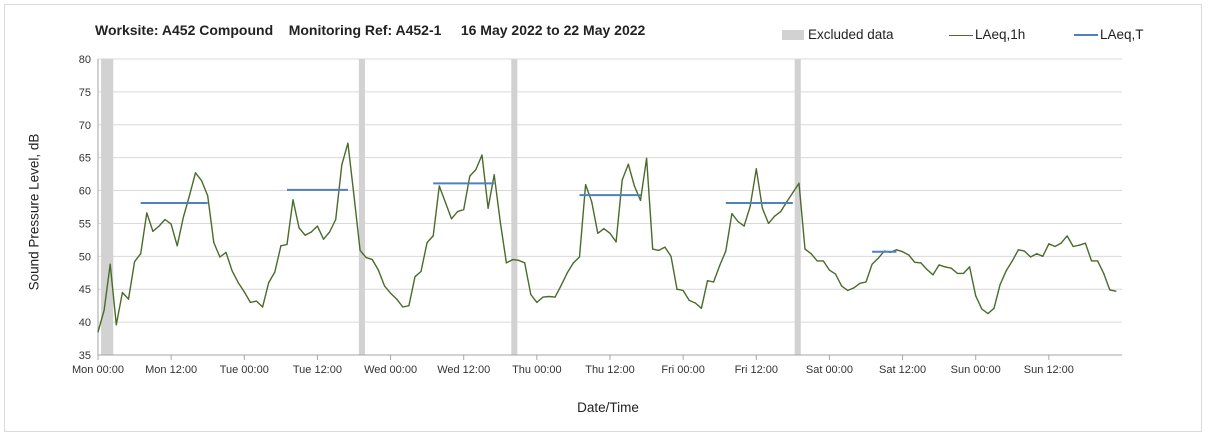 This screenshot has width=1208, height=438. Describe the element at coordinates (1109, 34) in the screenshot. I see `legend-item-laeqt: LAeq,T` at that location.